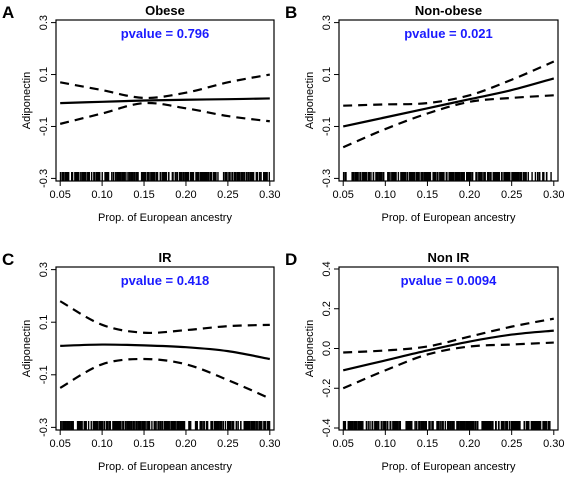  Describe the element at coordinates (449, 280) in the screenshot. I see `pvalue-annotation: pvalue = 0.0094` at that location.